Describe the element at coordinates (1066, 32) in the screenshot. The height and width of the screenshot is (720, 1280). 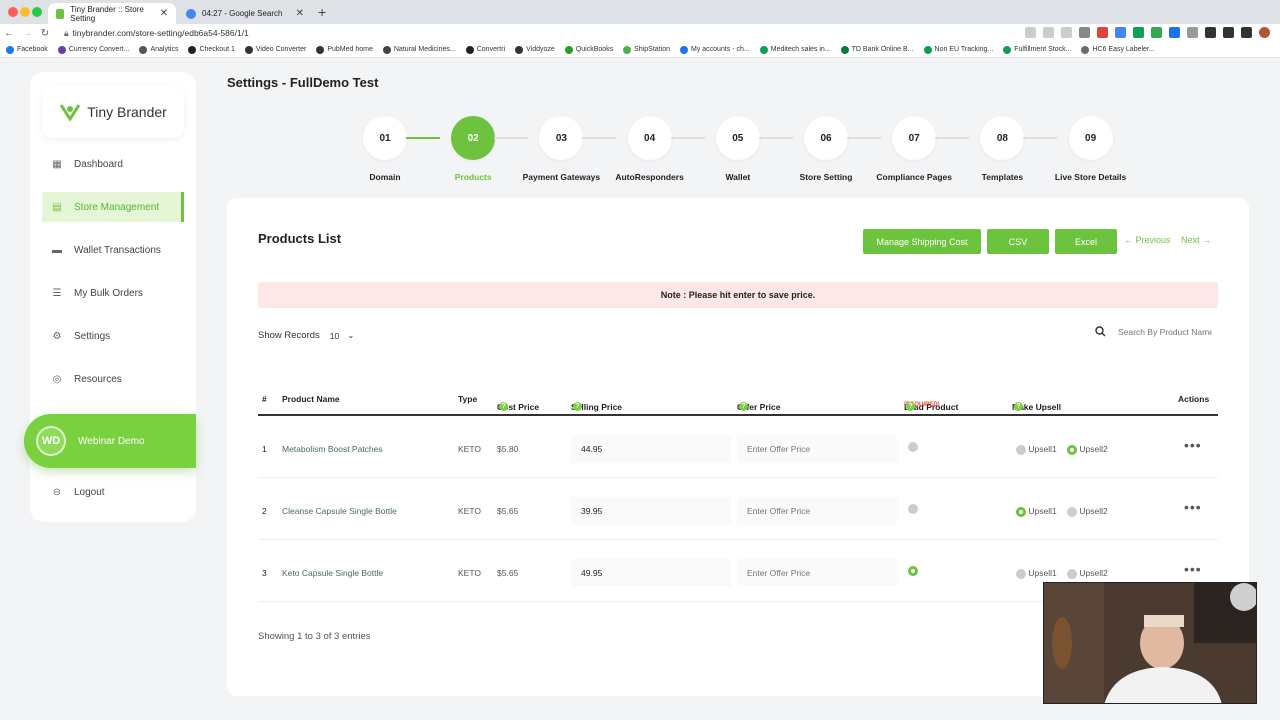
I see `star-icon` at that location.